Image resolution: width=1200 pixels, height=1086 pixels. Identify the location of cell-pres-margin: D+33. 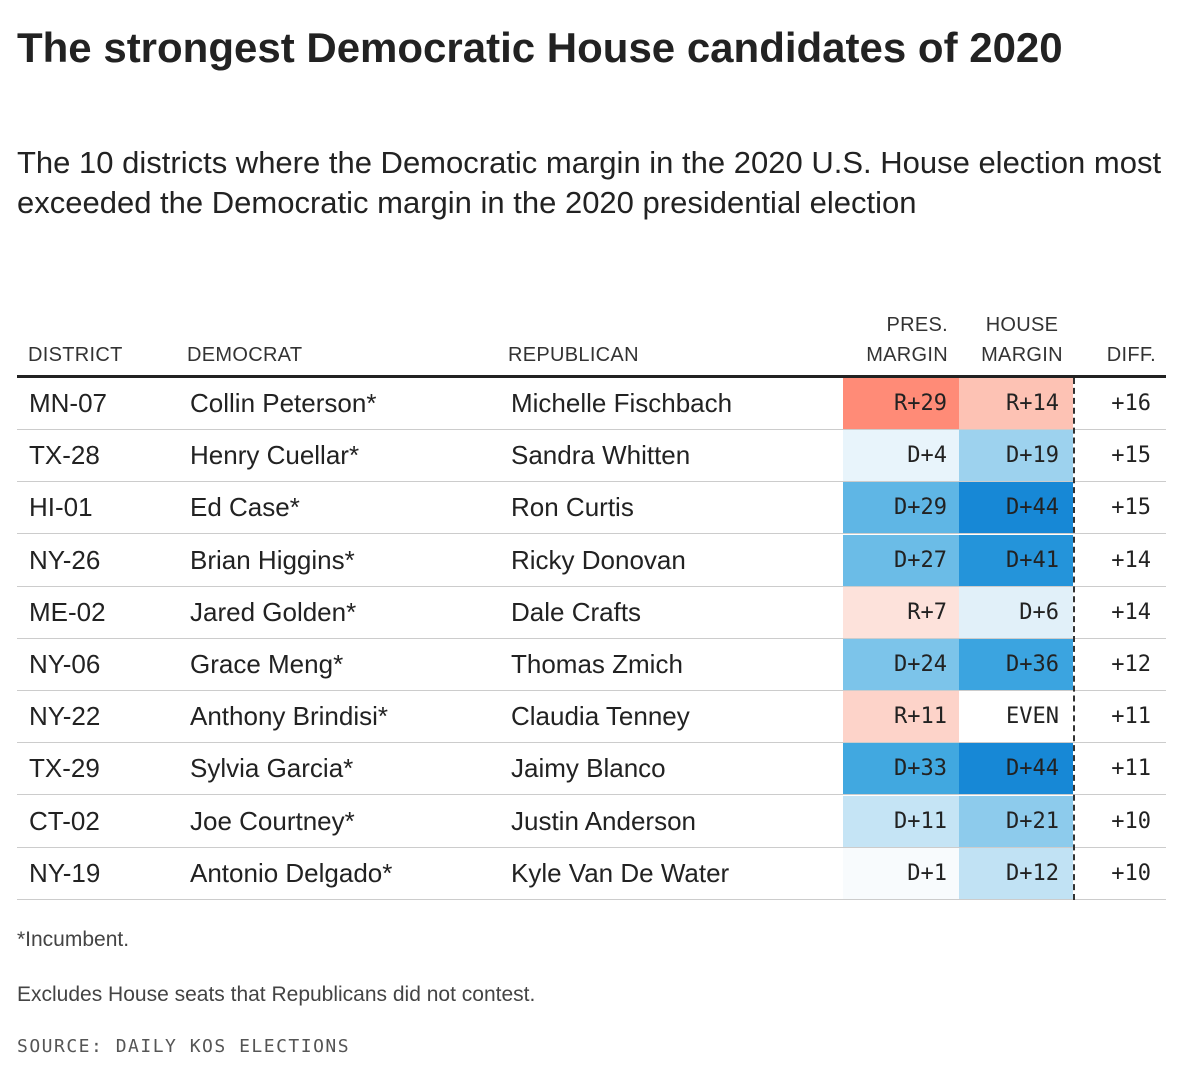
(920, 769).